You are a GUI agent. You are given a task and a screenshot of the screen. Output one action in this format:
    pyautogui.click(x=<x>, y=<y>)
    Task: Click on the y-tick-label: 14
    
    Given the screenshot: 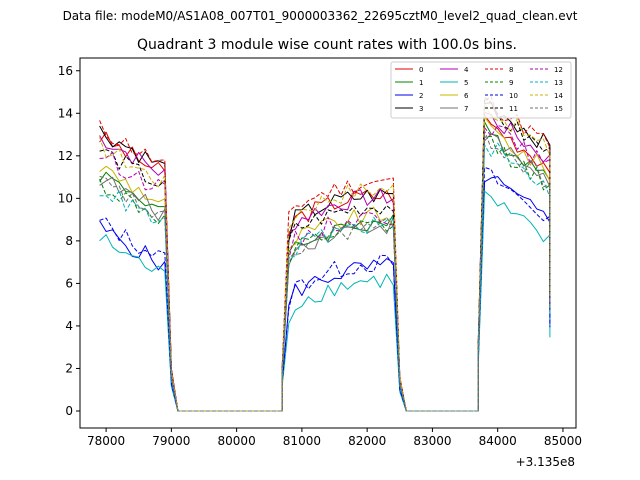 What is the action you would take?
    pyautogui.click(x=65, y=113)
    